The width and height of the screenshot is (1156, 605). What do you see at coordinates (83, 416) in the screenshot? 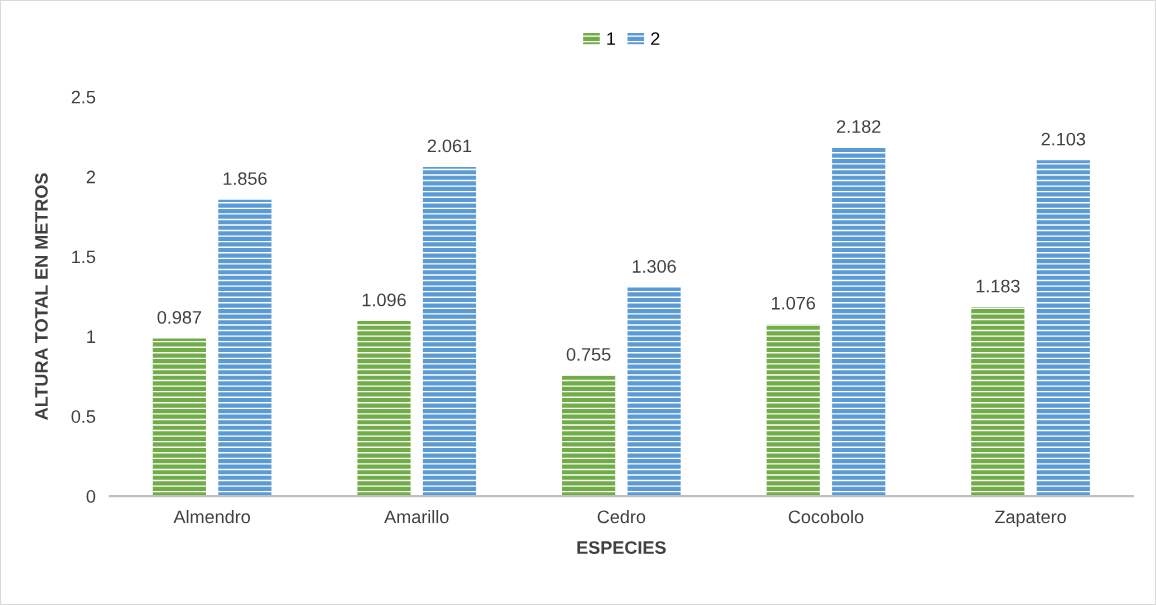
I see `y-tick-label: 0.5` at bounding box center [83, 416].